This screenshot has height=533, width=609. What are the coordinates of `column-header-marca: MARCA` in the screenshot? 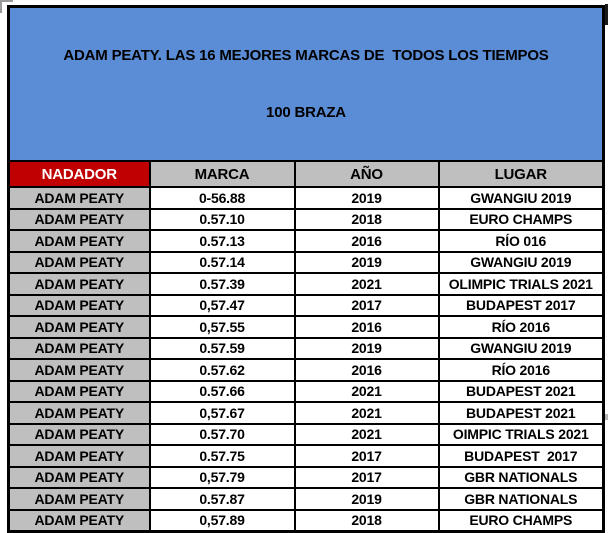 It's located at (222, 174).